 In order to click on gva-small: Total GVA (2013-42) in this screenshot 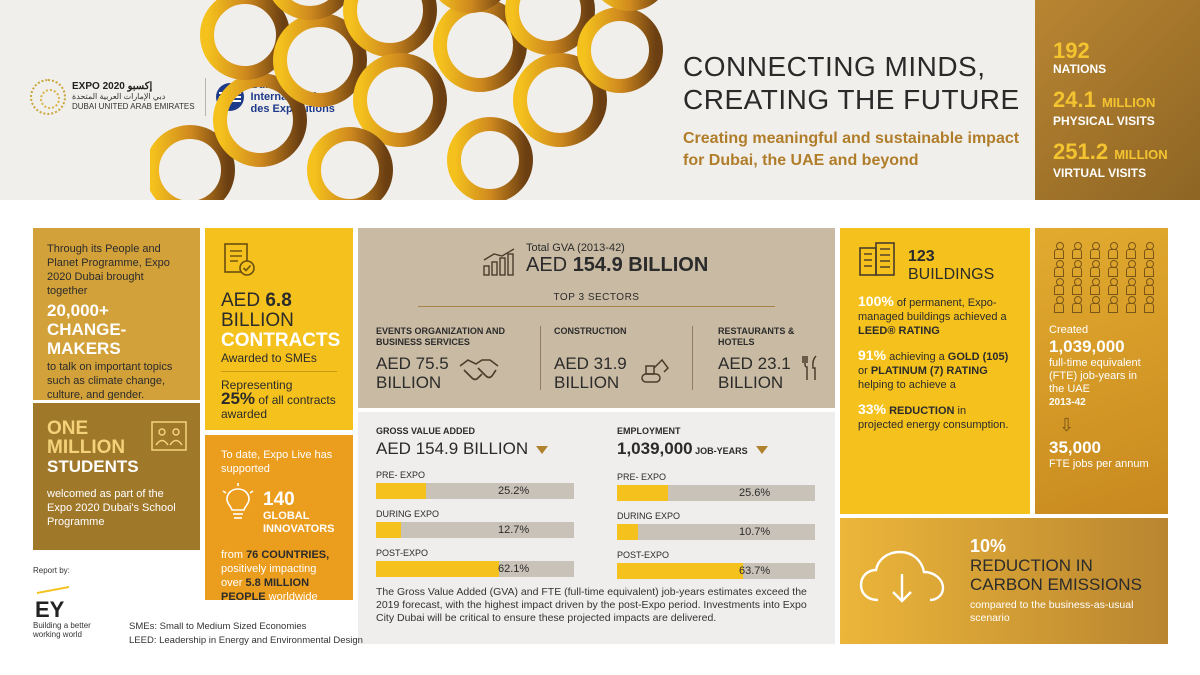, I will do `click(575, 248)`.